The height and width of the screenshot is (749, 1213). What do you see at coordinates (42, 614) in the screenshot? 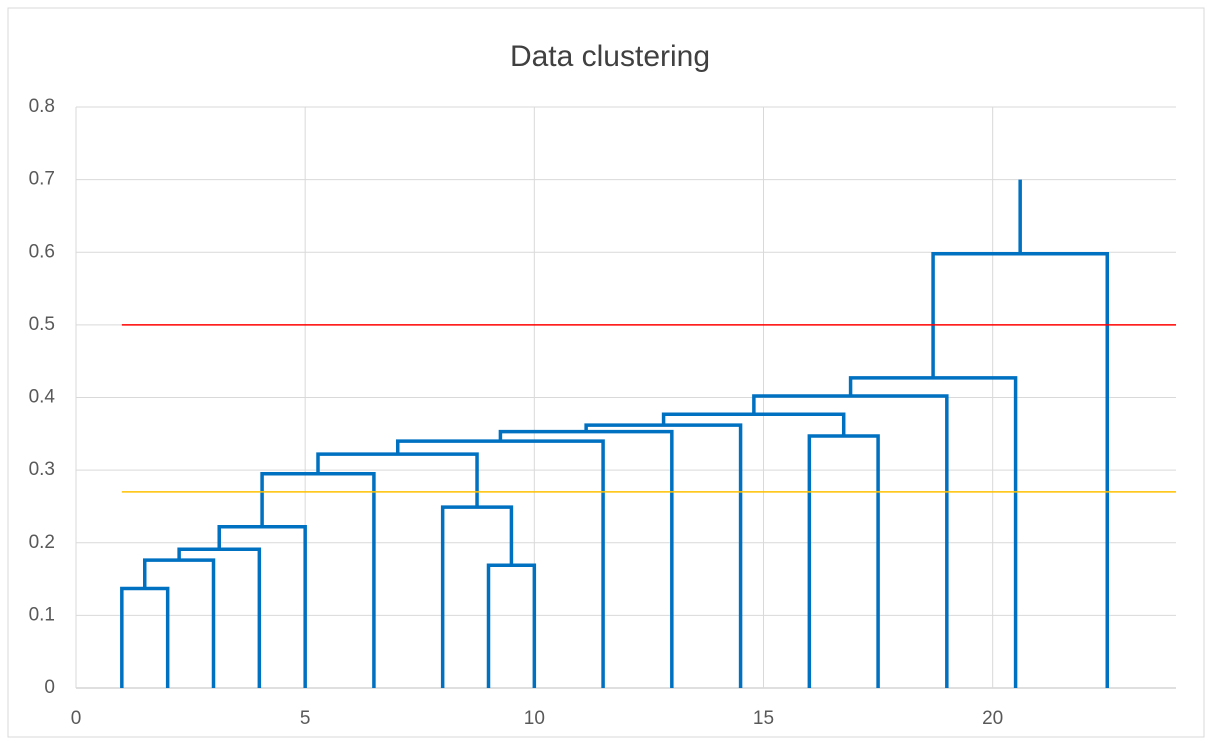
I see `y-tick-label: 0.1` at bounding box center [42, 614].